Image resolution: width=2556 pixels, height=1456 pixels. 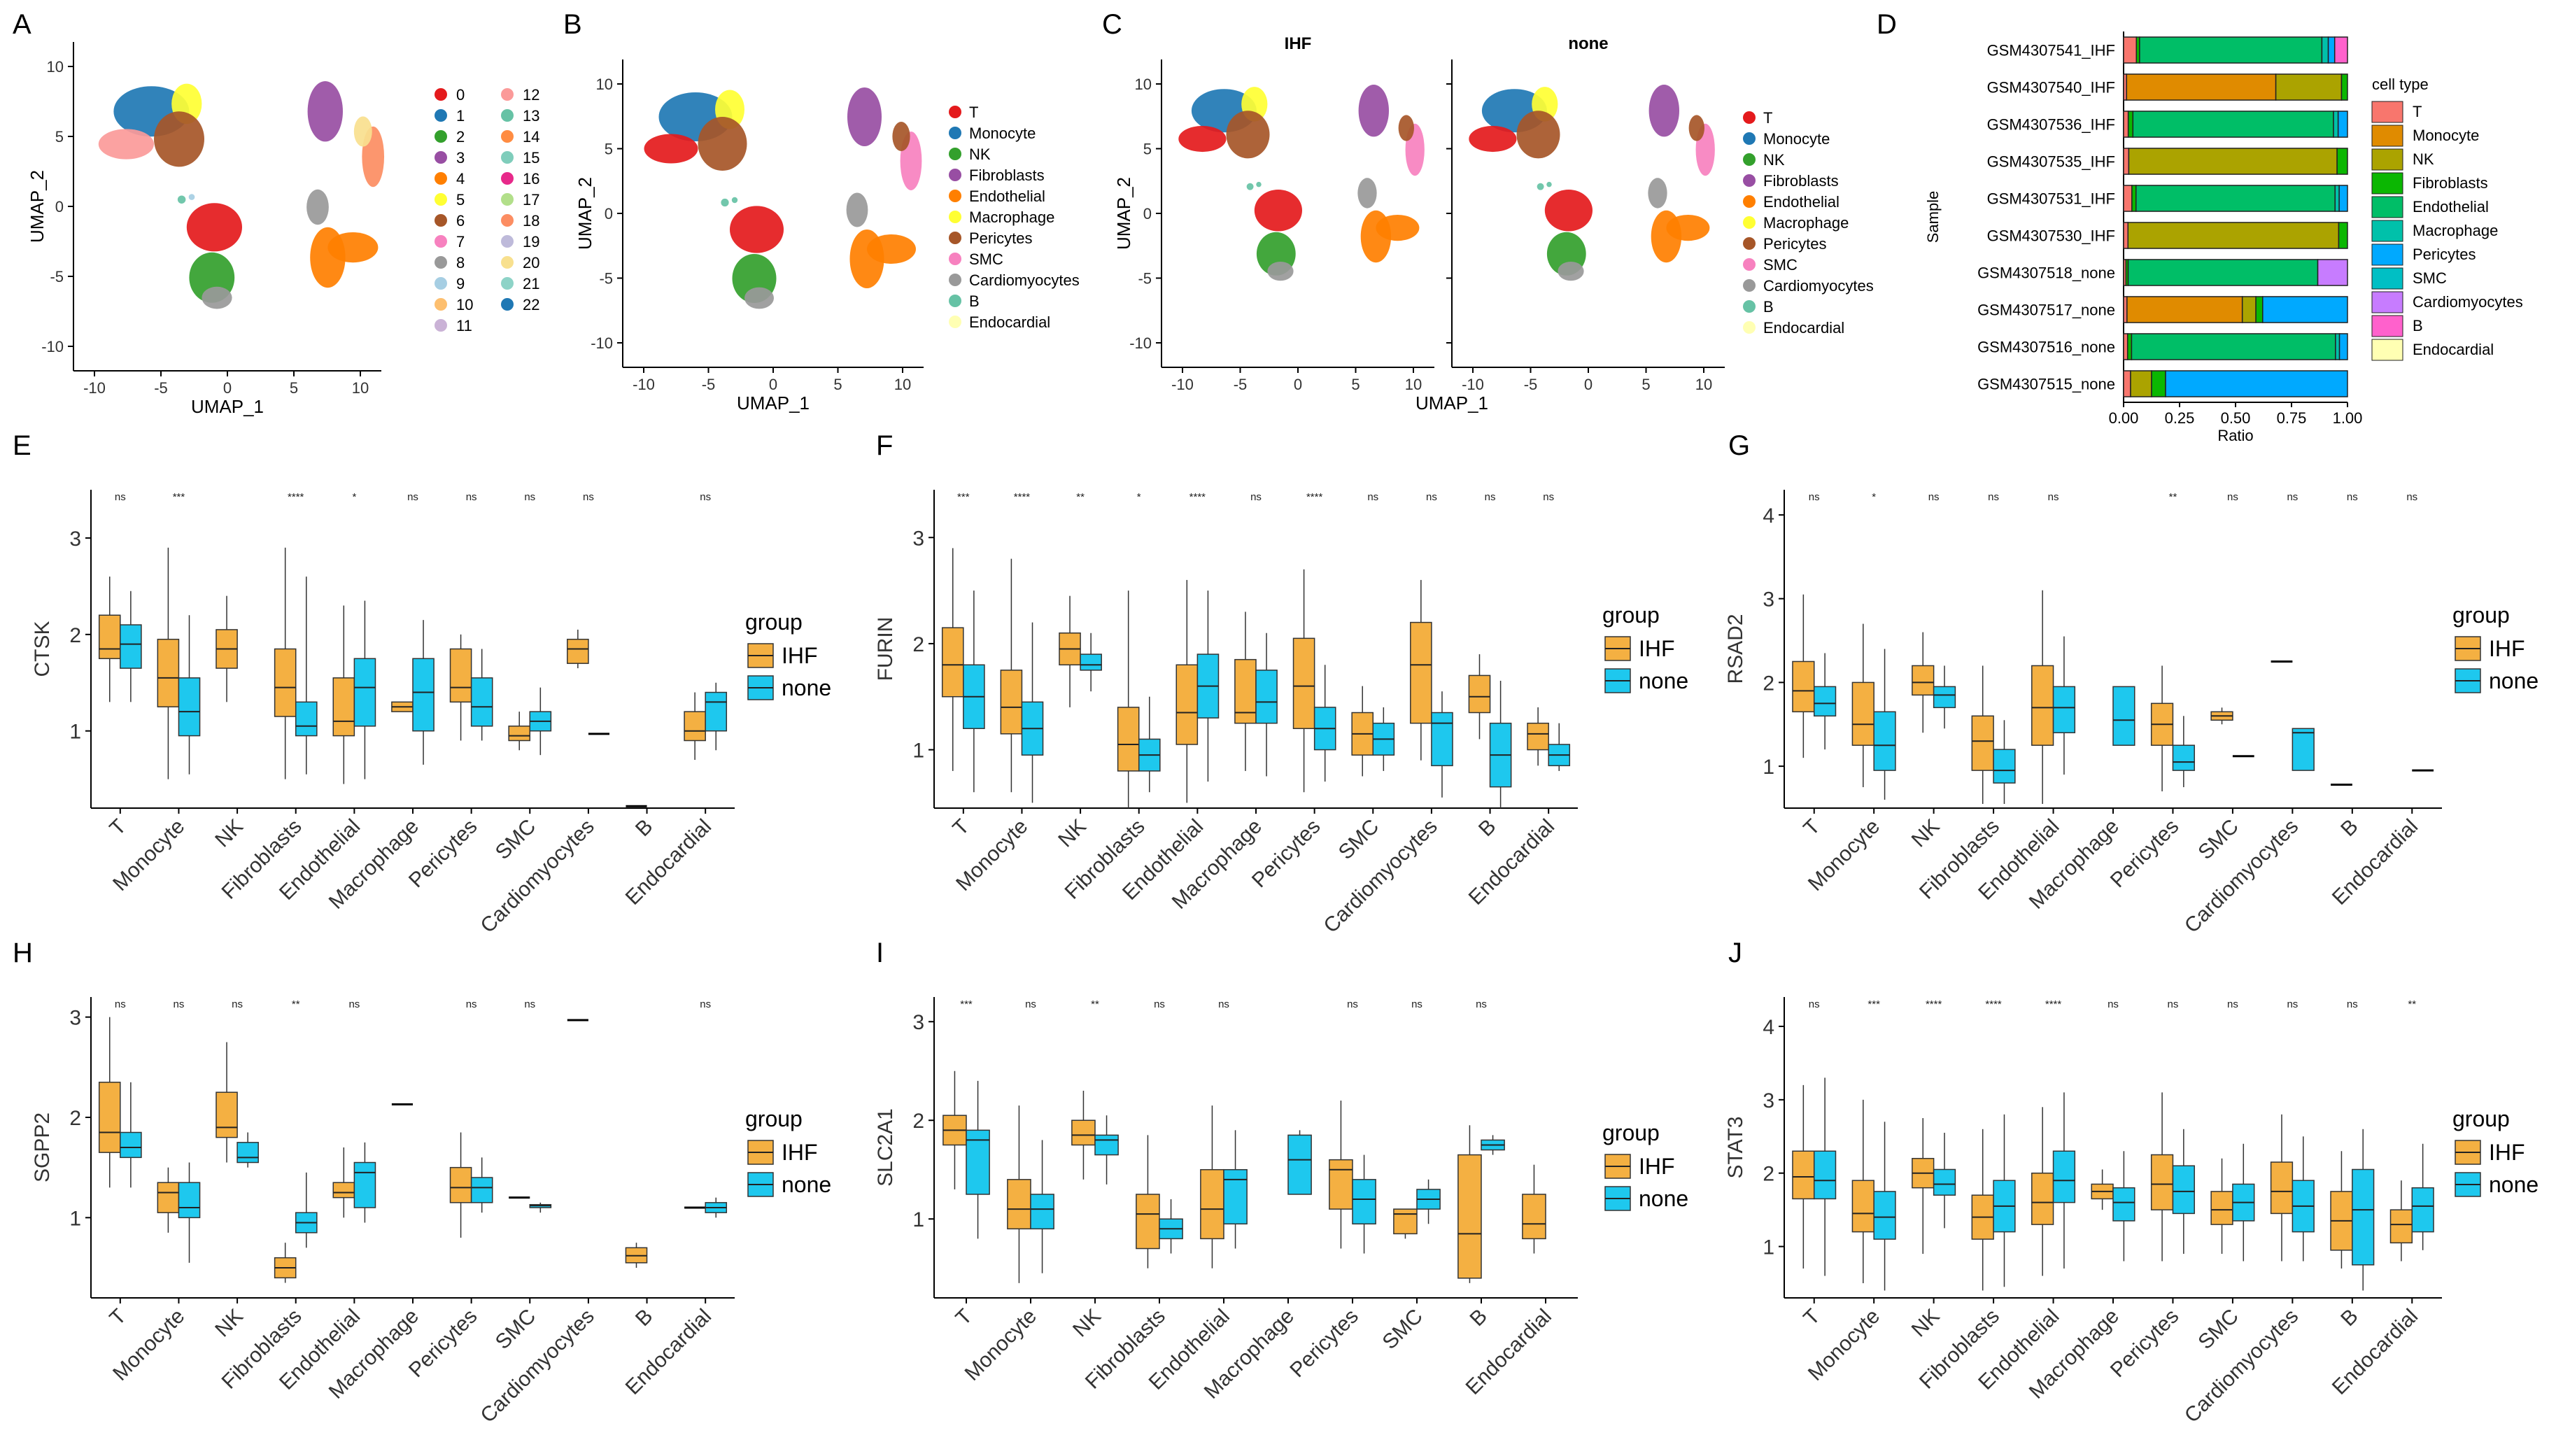 What do you see at coordinates (918, 1121) in the screenshot?
I see `y-tick-label: 2` at bounding box center [918, 1121].